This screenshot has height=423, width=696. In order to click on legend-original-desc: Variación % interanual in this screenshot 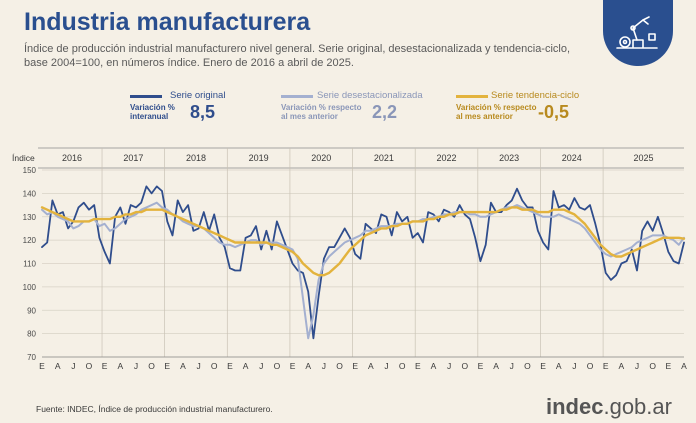, I will do `click(152, 112)`.